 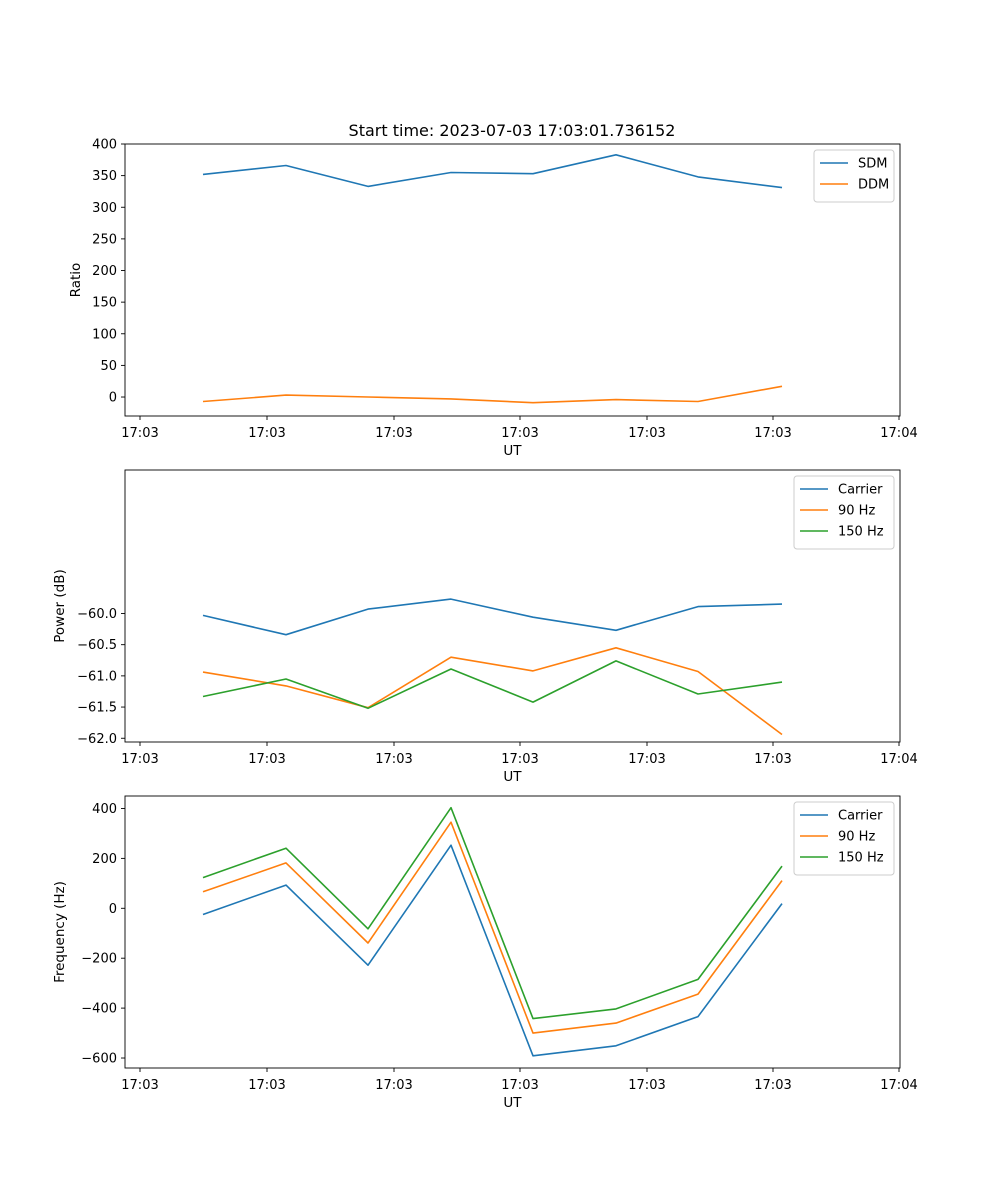 What do you see at coordinates (492, 685) in the screenshot?
I see `power-series-150-hz-line` at bounding box center [492, 685].